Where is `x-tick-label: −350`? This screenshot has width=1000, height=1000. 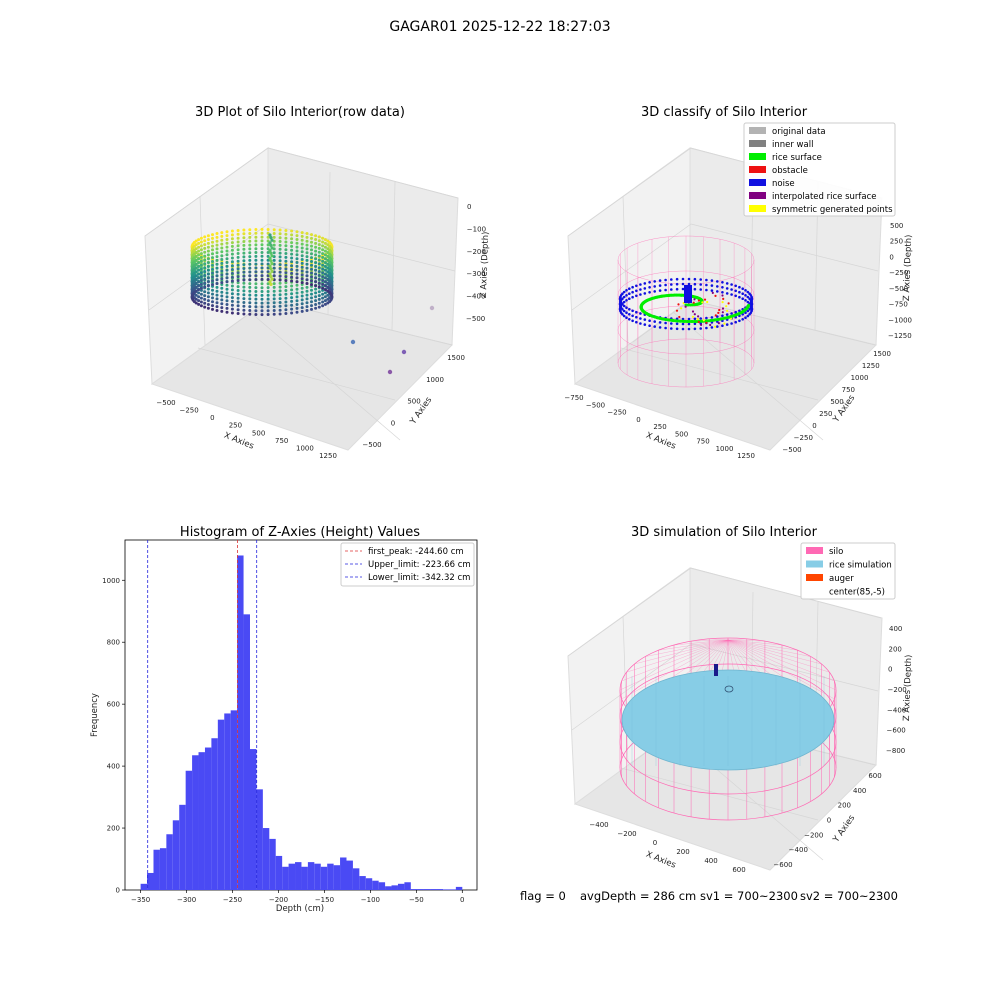 x-tick-label: −350 is located at coordinates (140, 900).